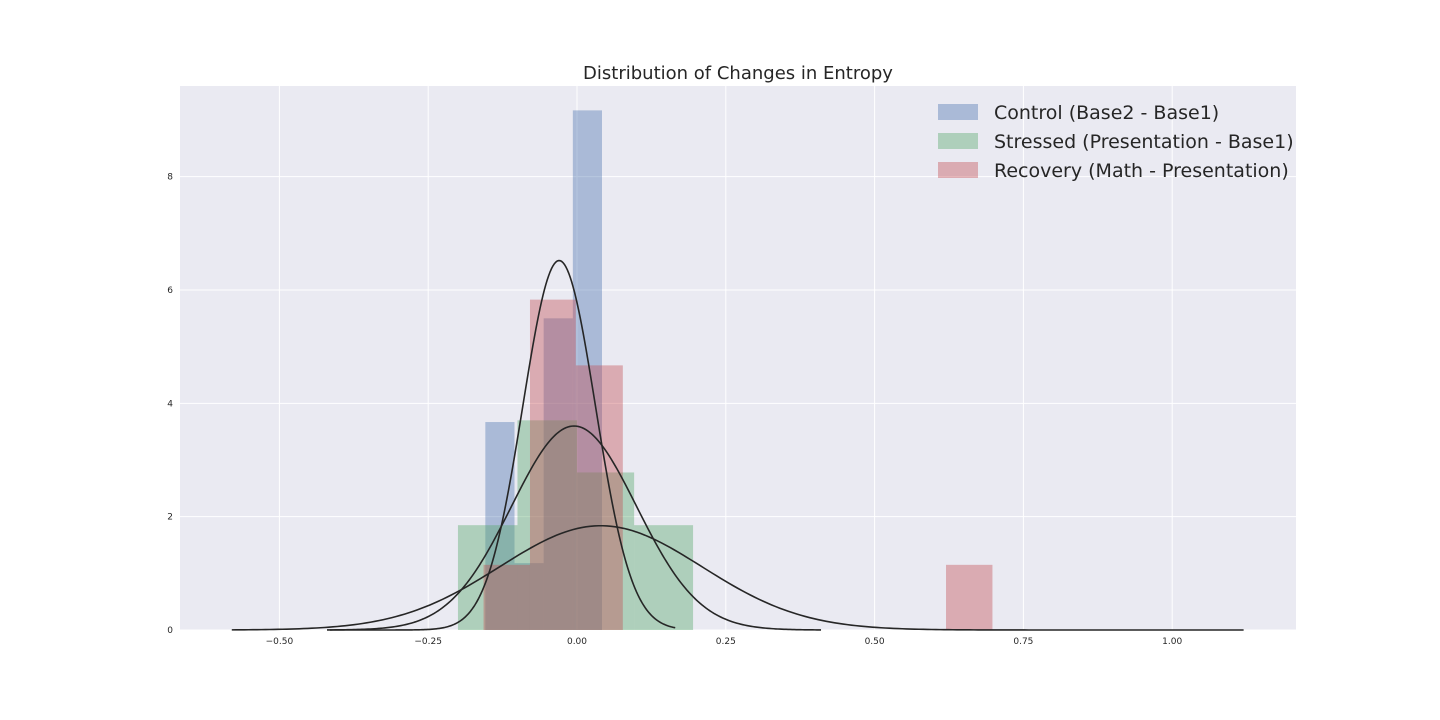 This screenshot has height=720, width=1440. I want to click on y-axis-ticks: 0 2 4 6 8, so click(170, 404).